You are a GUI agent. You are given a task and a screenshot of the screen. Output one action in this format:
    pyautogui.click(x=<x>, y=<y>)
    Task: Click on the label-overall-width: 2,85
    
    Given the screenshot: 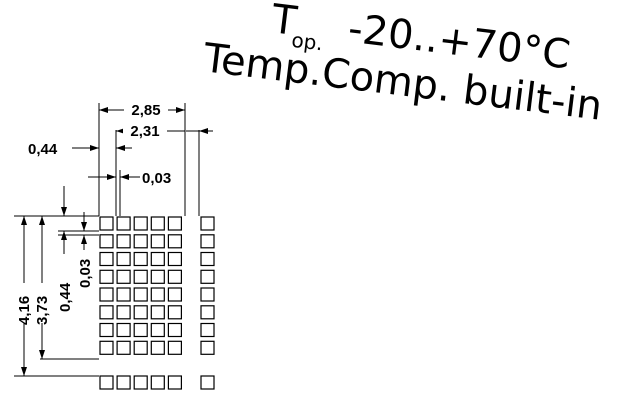 What is the action you would take?
    pyautogui.click(x=145, y=110)
    